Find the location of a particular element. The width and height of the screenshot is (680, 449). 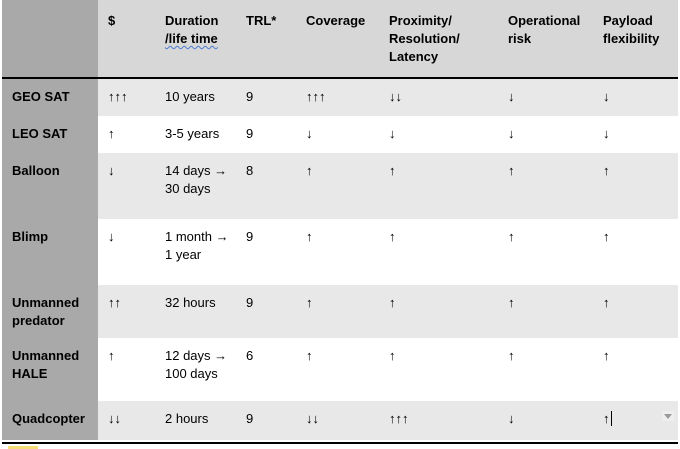

duration-cell: 3-5 years is located at coordinates (195, 134).